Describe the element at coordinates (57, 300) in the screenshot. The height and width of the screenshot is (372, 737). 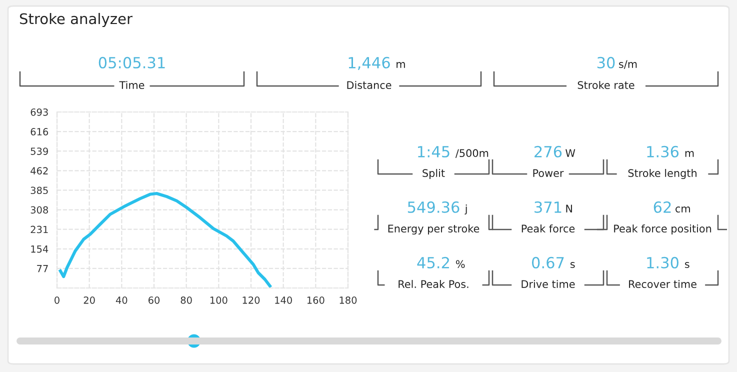
I see `x-tick-label: 0` at that location.